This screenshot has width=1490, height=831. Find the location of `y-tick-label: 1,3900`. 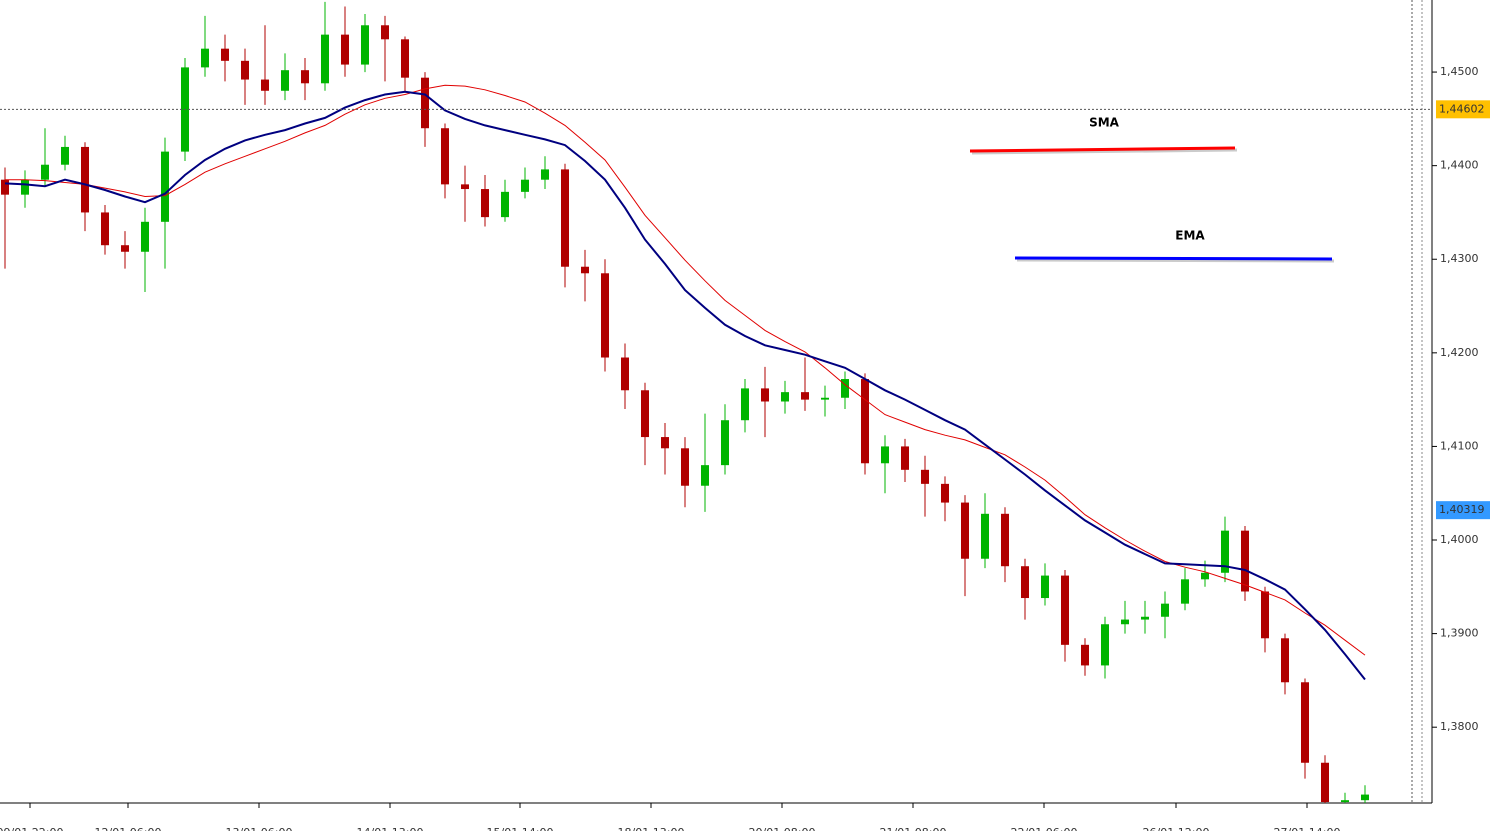

y-tick-label: 1,3900 is located at coordinates (1459, 633).